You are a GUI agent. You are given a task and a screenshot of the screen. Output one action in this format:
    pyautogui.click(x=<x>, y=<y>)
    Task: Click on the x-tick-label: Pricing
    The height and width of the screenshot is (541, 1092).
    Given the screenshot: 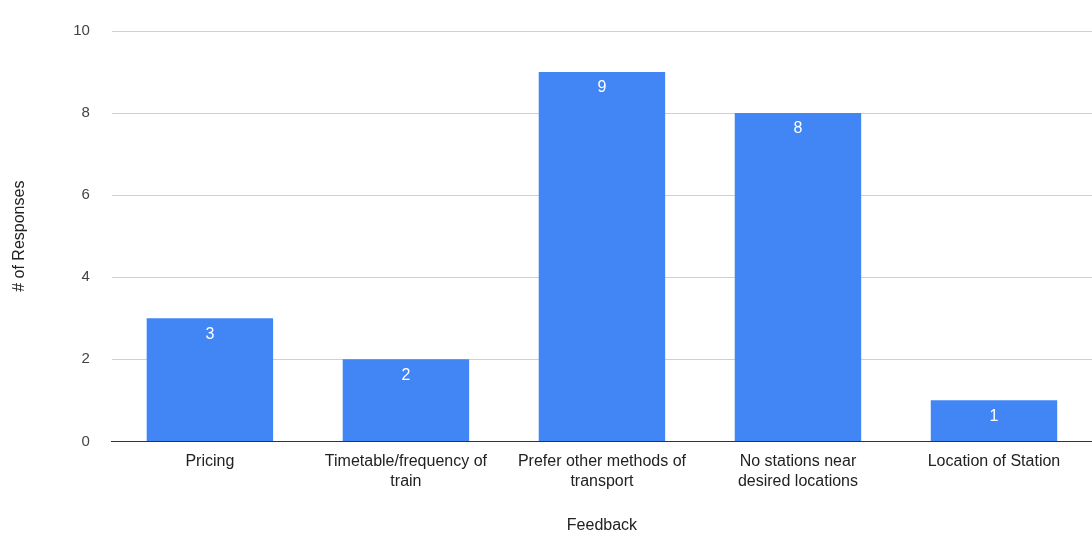 What is the action you would take?
    pyautogui.click(x=210, y=461)
    